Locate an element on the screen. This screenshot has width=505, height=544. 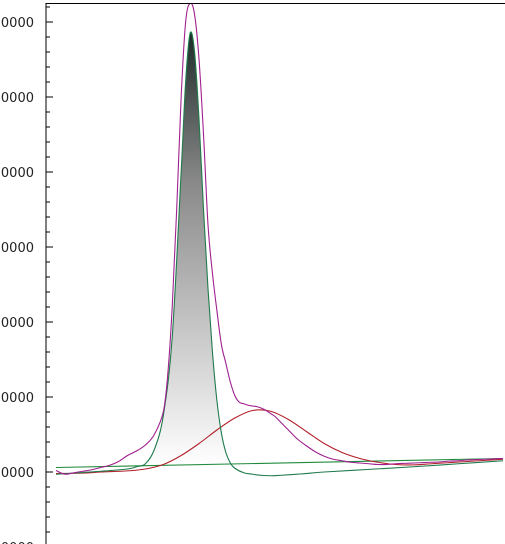
broad-fit-line is located at coordinates (279, 442).